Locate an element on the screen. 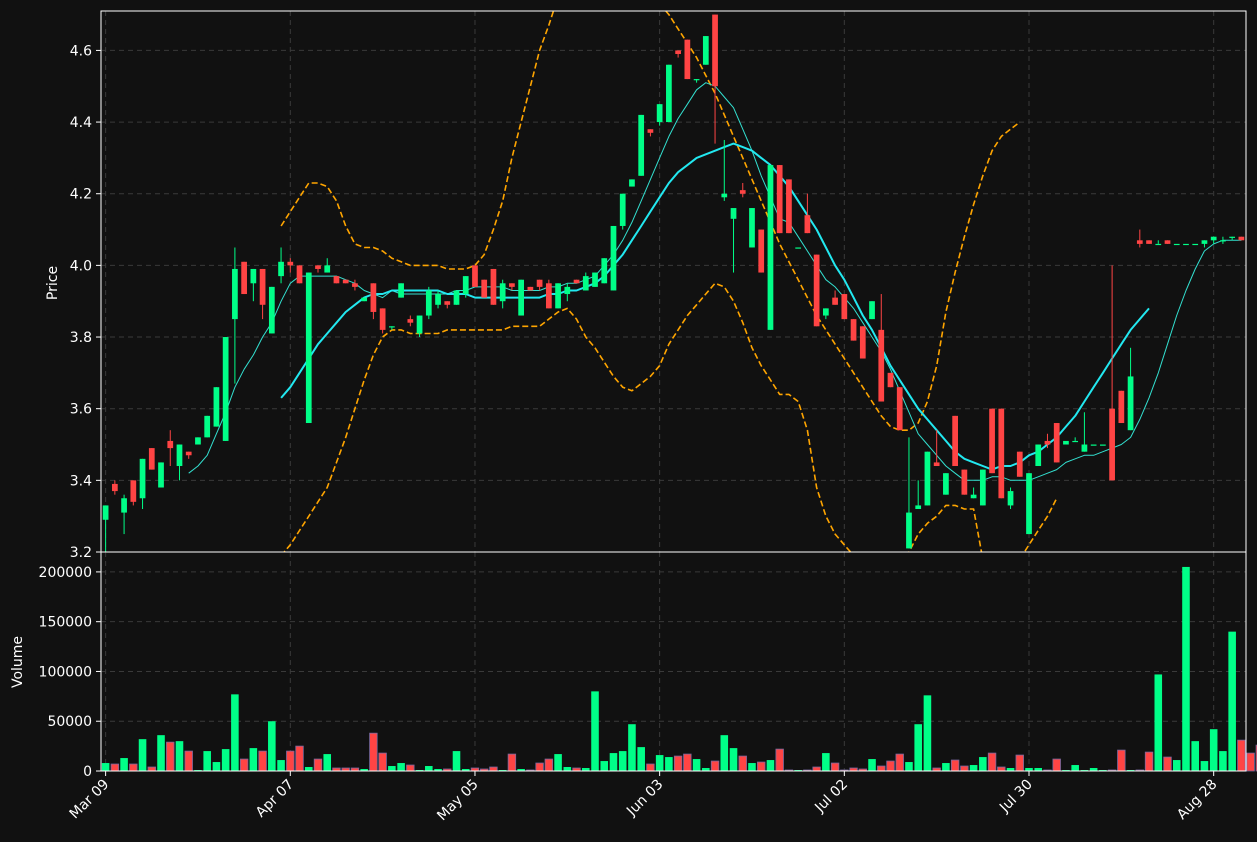  volume-tick-label: 50000 is located at coordinates (69, 722).